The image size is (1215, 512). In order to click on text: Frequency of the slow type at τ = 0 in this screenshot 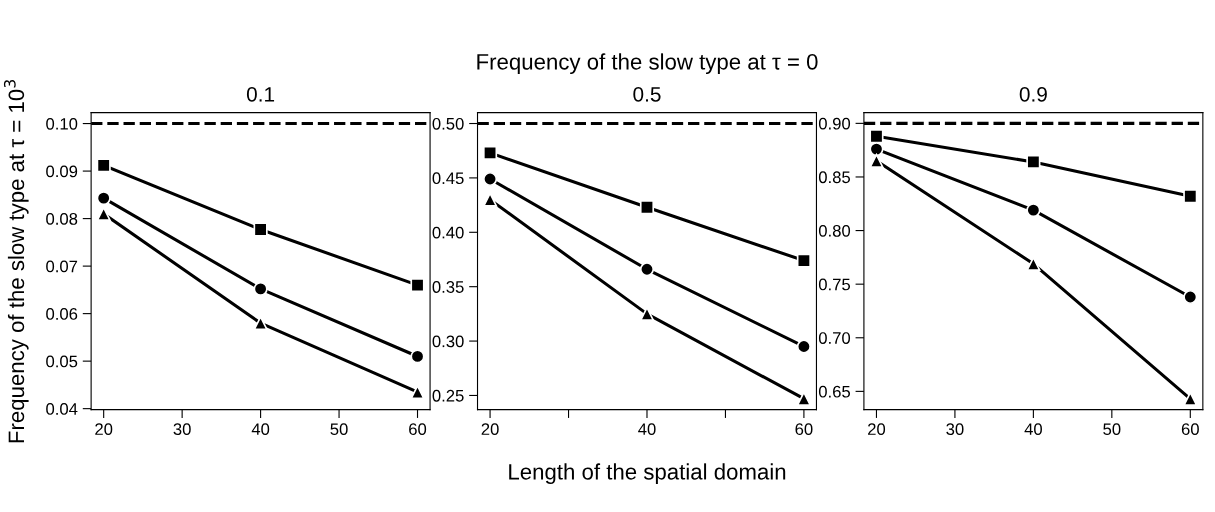, I will do `click(647, 64)`.